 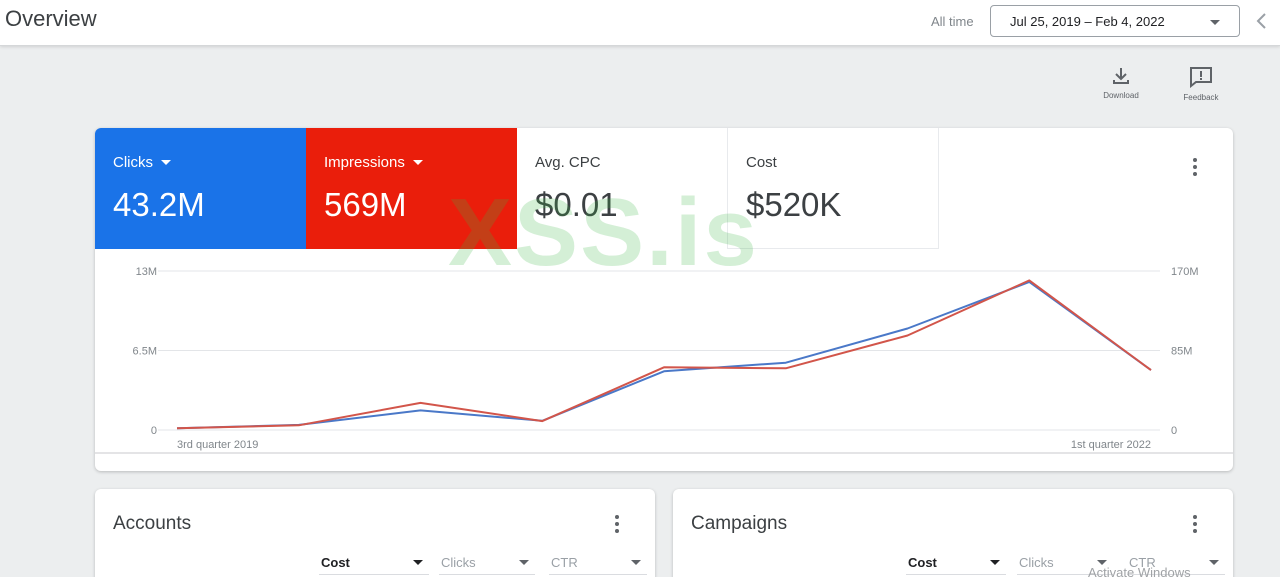 I want to click on metric-clicks: Clicks 43.2M, so click(x=200, y=188).